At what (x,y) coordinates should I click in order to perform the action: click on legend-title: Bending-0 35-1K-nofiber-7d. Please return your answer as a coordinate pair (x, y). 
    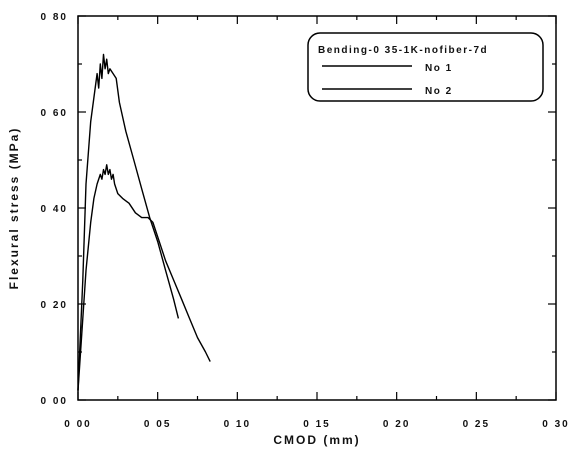
    Looking at the image, I should click on (403, 50).